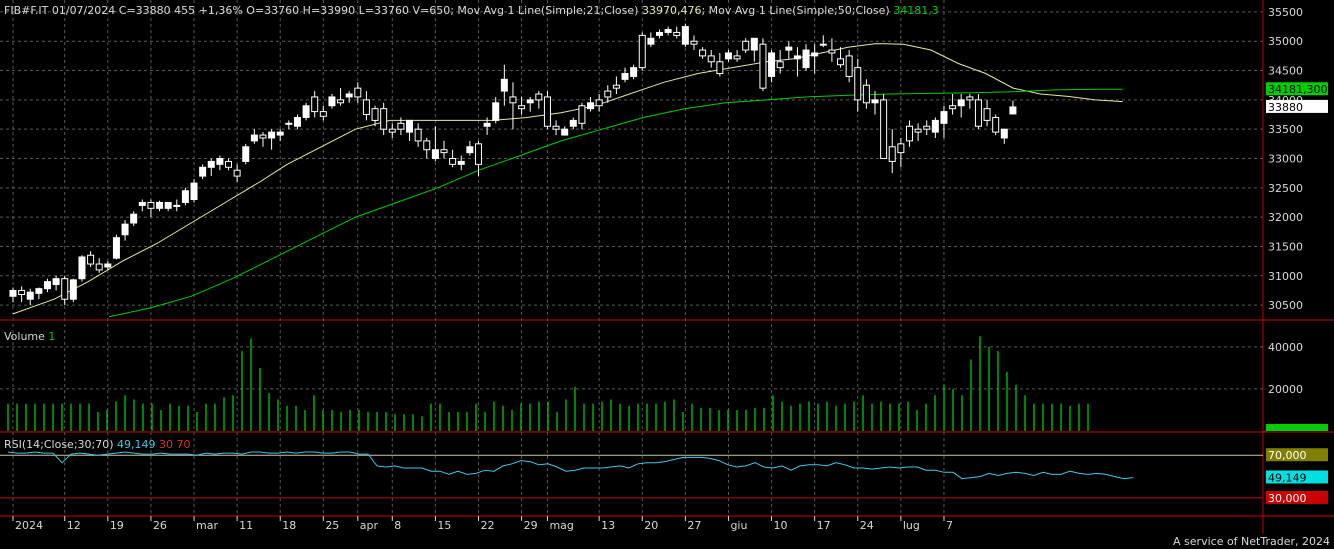  Describe the element at coordinates (673, 10) in the screenshot. I see `ma21-legend-value: 33970,476;` at that location.